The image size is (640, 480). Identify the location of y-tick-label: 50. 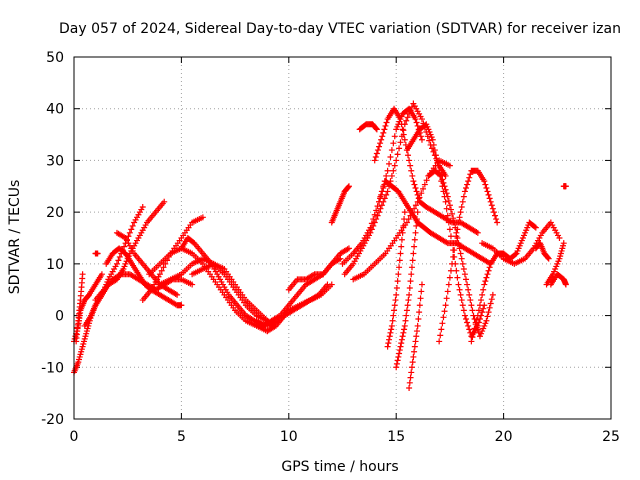
(55, 58).